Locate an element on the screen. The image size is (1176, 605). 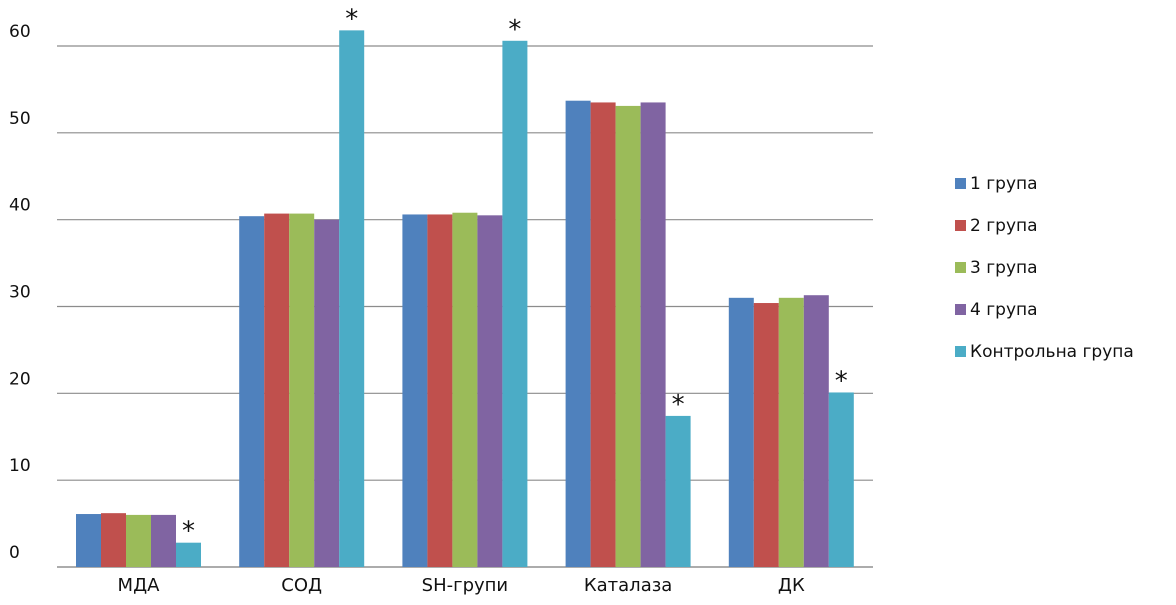
legend-label: 3 група is located at coordinates (1004, 268).